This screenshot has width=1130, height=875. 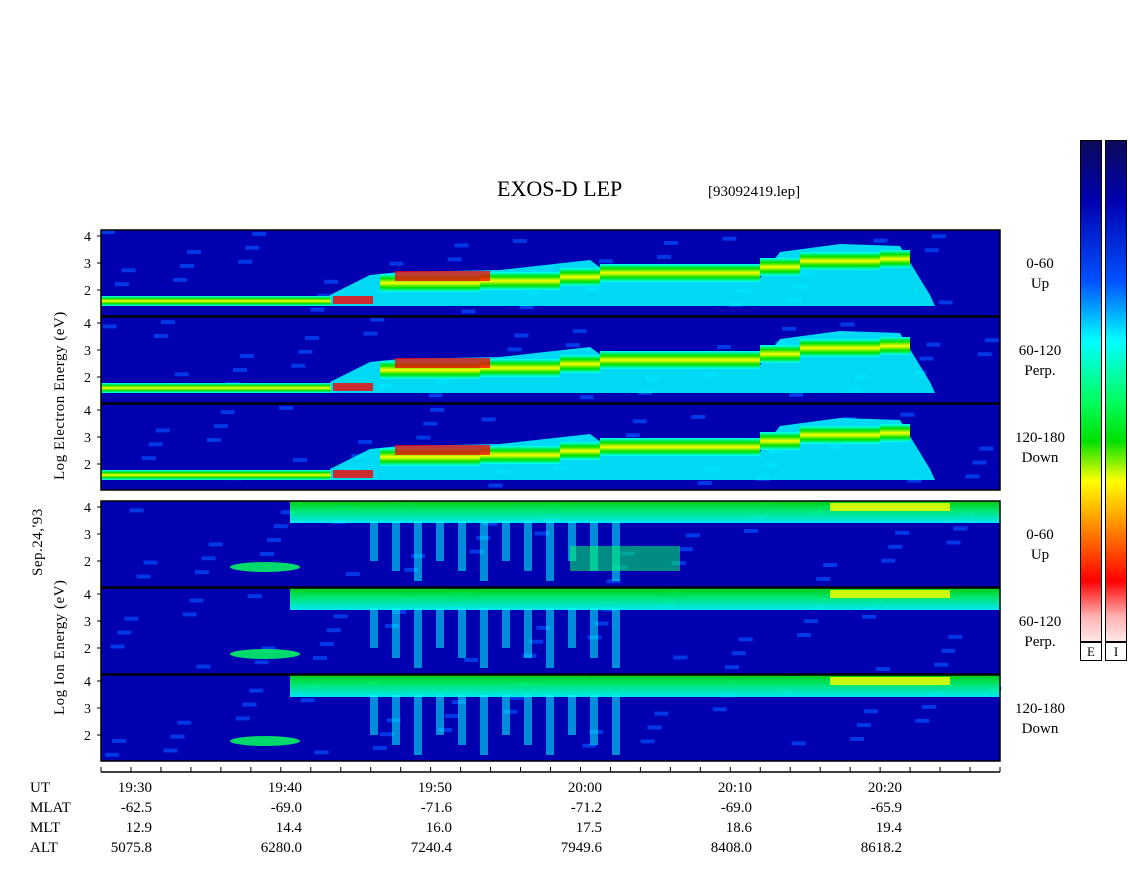 What do you see at coordinates (288, 828) in the screenshot?
I see `orbit-value-mlt: 14.4` at bounding box center [288, 828].